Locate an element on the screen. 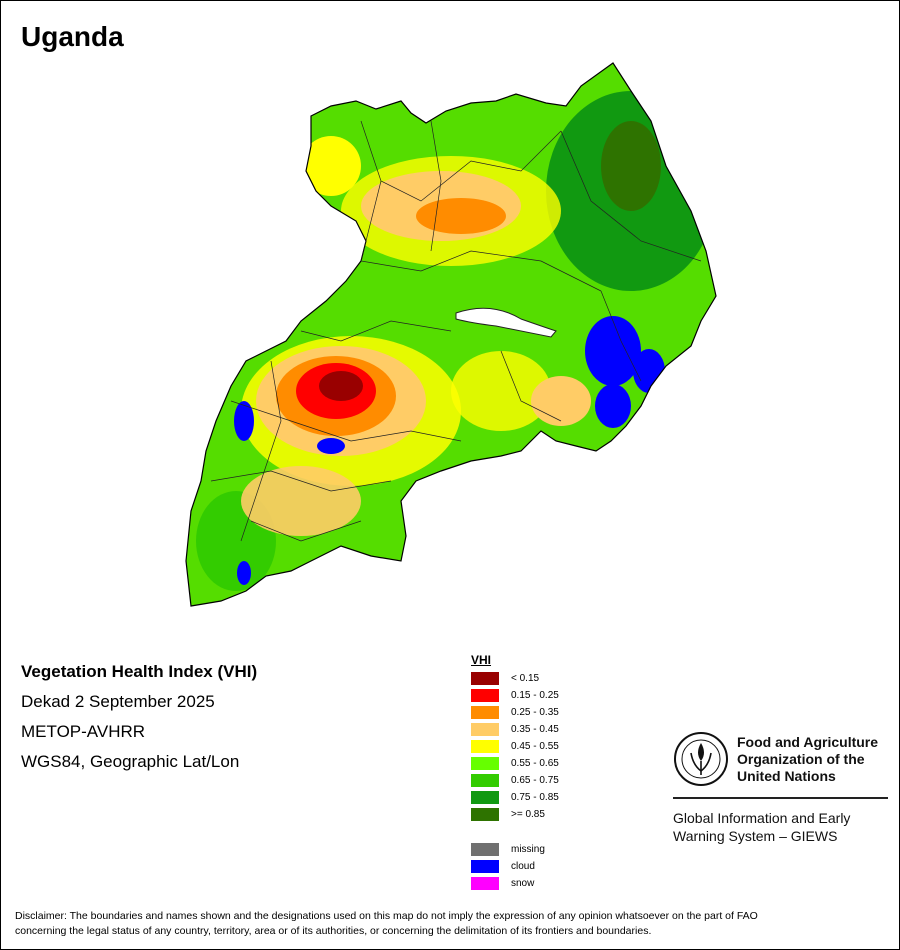 The image size is (900, 950). legend-class-label: 0.65 - 0.75 is located at coordinates (535, 780).